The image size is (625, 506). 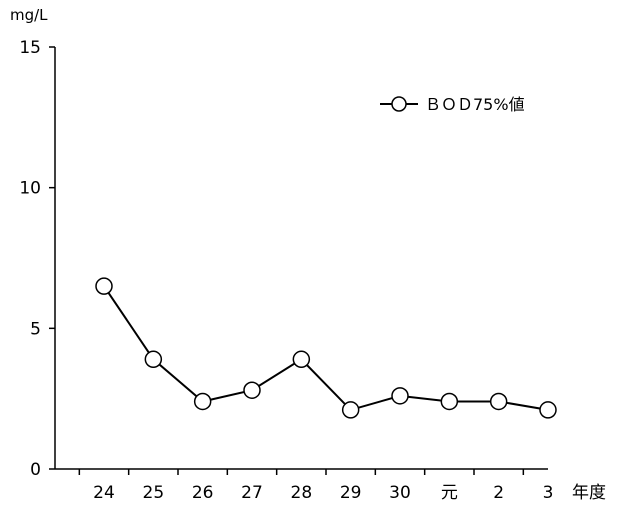 What do you see at coordinates (30, 48) in the screenshot?
I see `y-tick-label: 15` at bounding box center [30, 48].